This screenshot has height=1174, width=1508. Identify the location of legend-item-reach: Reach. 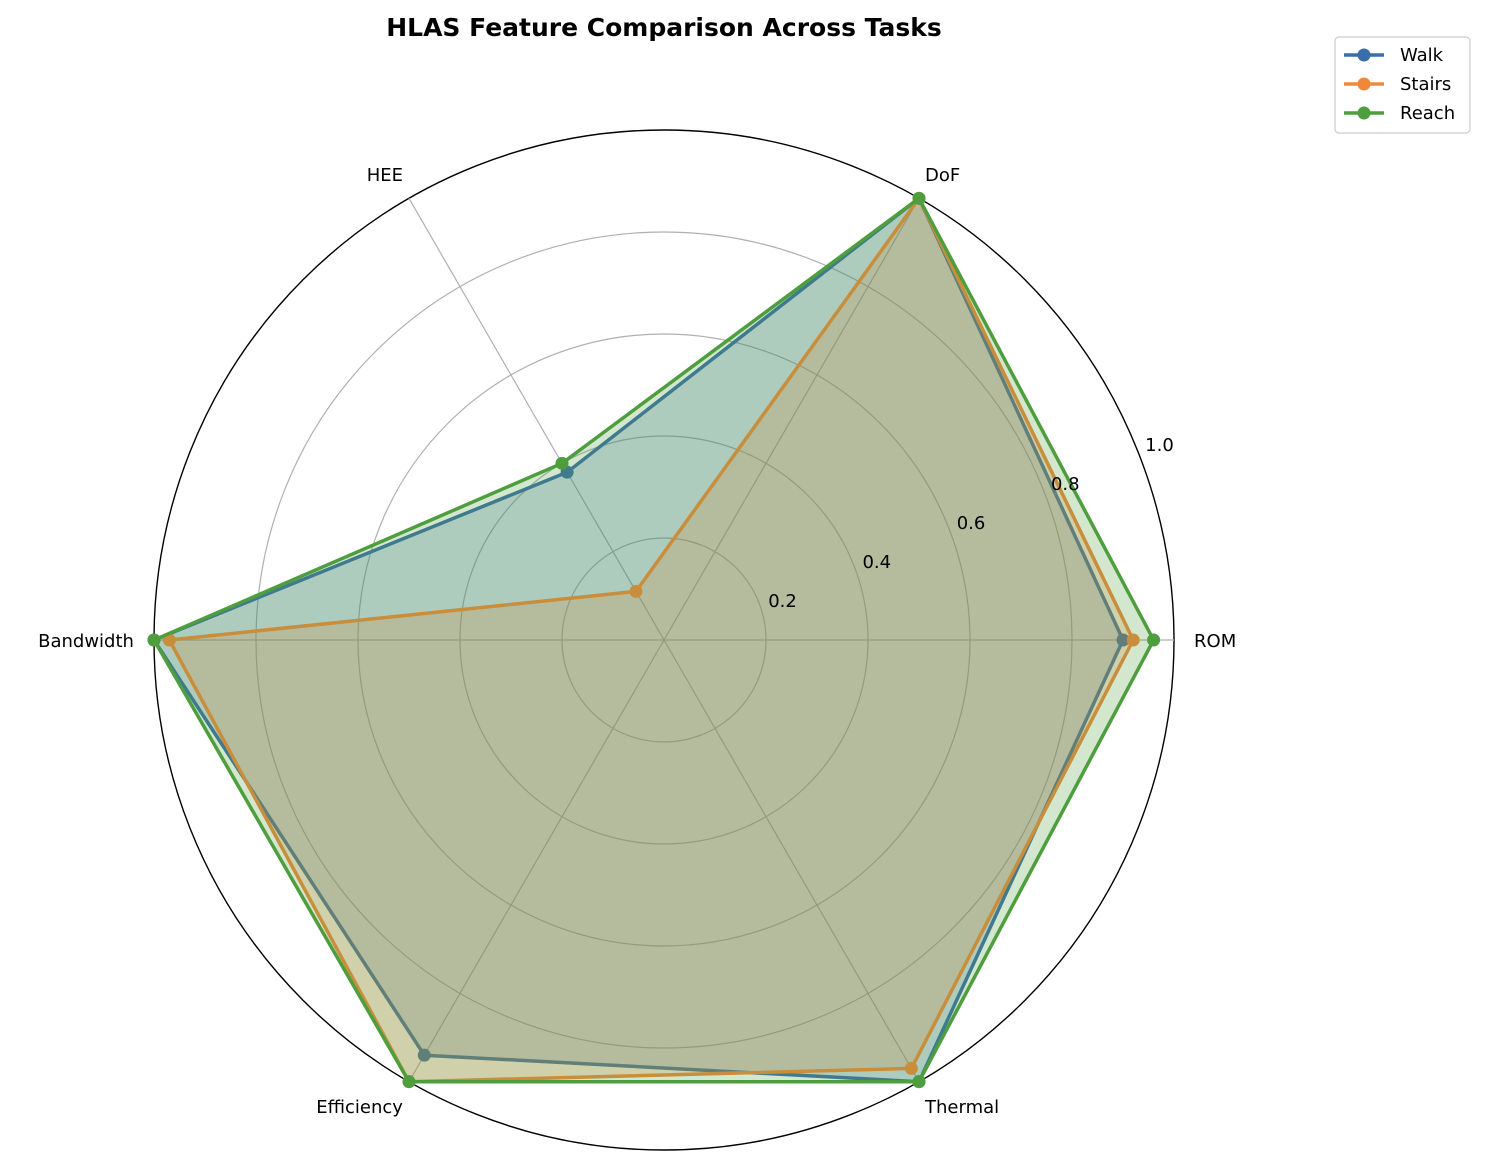
(1399, 113).